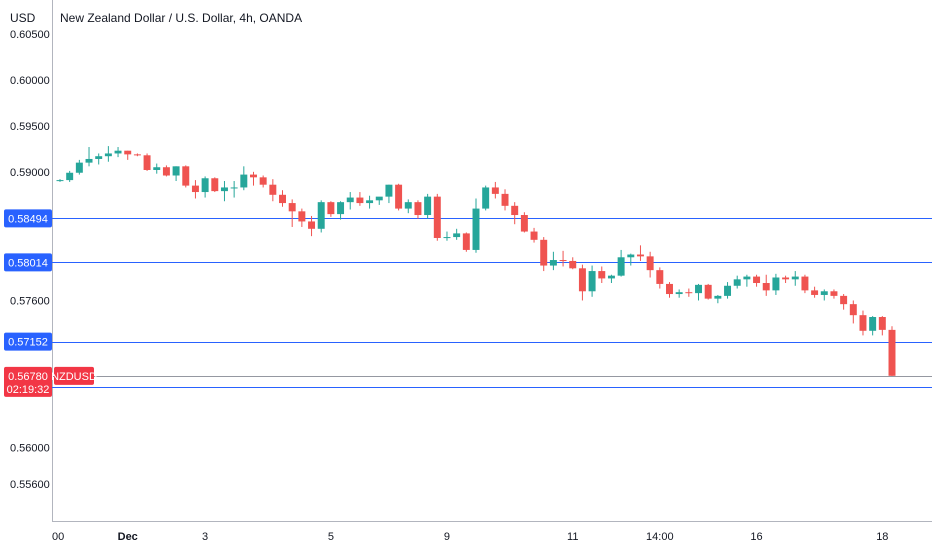 The image size is (932, 550). Describe the element at coordinates (28, 390) in the screenshot. I see `countdown-label: 02:19:32` at that location.